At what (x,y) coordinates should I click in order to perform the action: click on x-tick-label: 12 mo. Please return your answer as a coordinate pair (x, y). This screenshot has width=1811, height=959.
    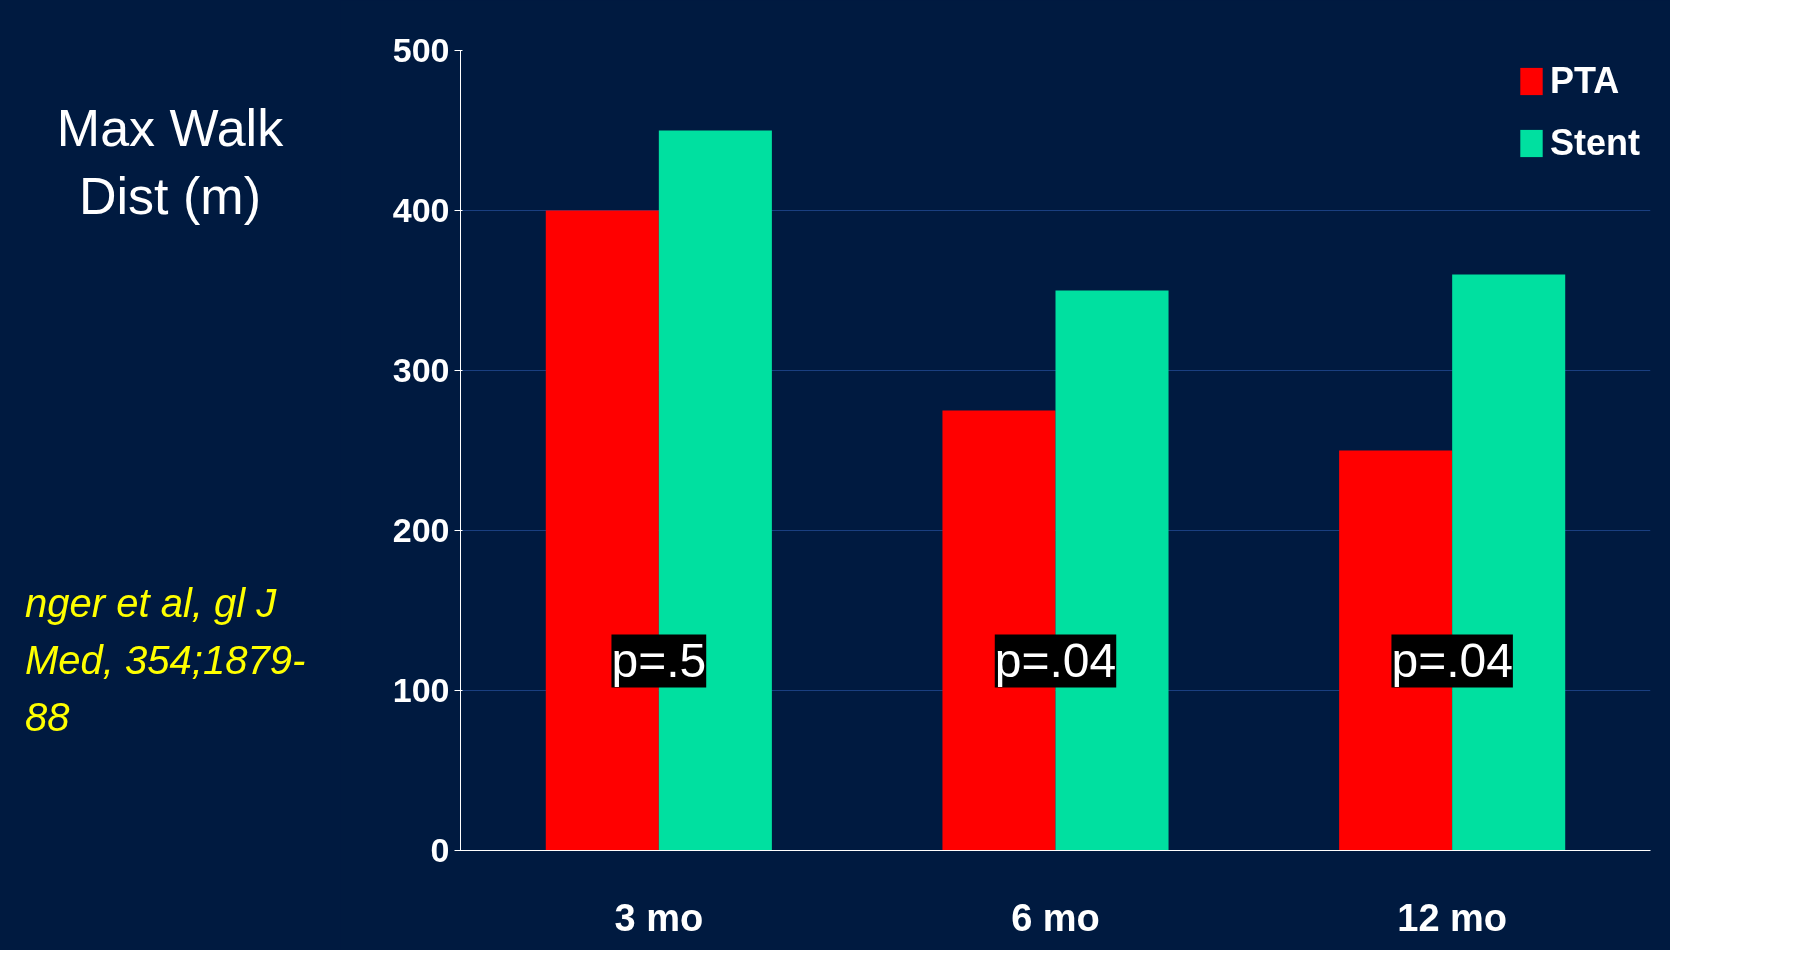
    Looking at the image, I should click on (1452, 917).